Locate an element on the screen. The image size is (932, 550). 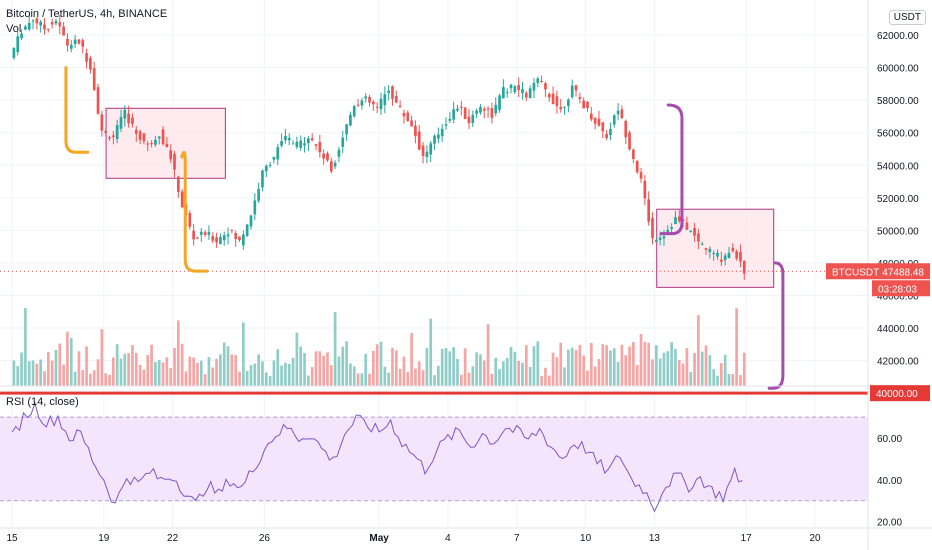
symbol-price-tag-bg is located at coordinates (878, 271).